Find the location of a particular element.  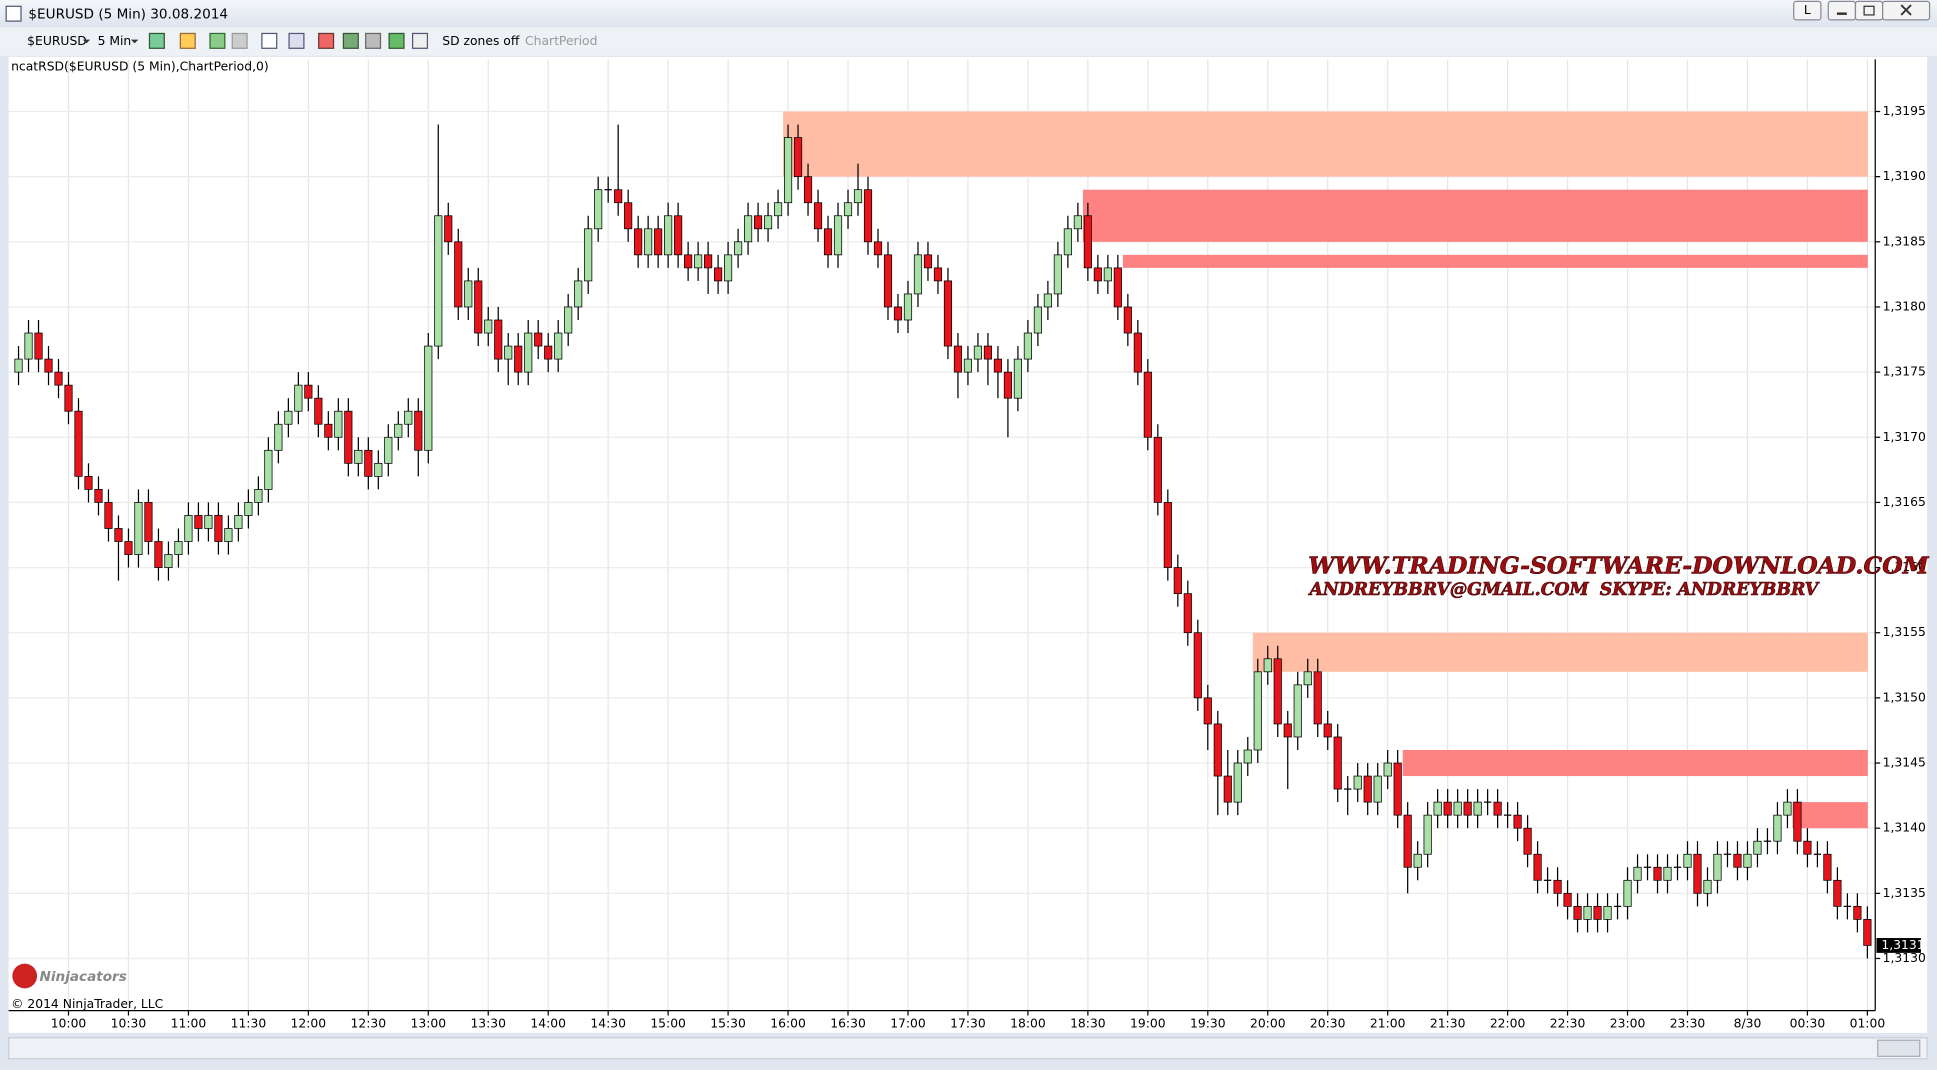

x-tick-label: 19:30 is located at coordinates (1208, 1024).